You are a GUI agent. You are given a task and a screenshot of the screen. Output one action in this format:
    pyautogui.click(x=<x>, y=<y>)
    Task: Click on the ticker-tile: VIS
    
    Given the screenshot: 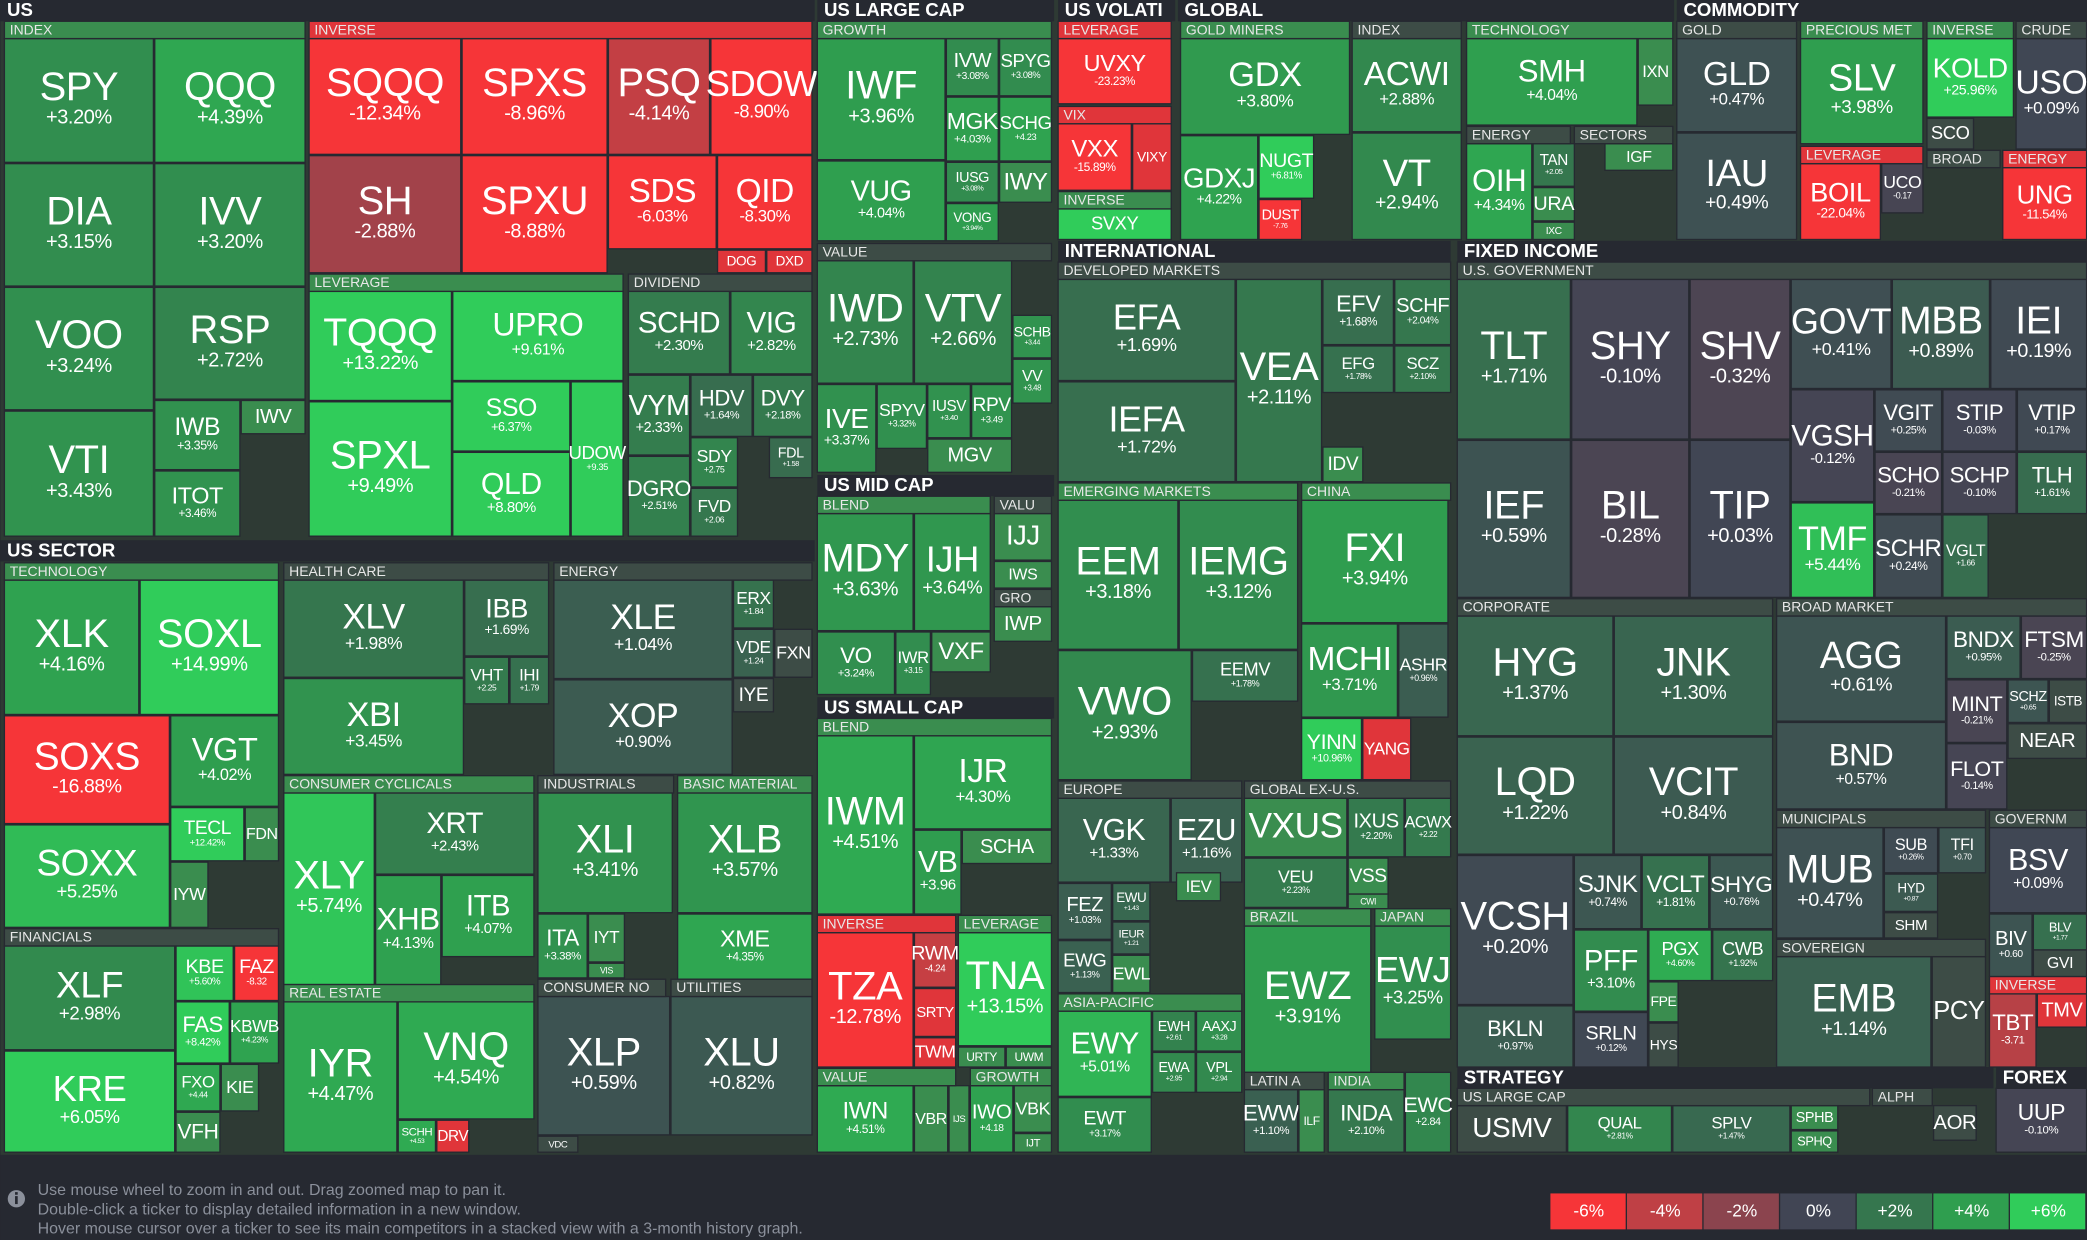 What is the action you would take?
    pyautogui.click(x=606, y=970)
    